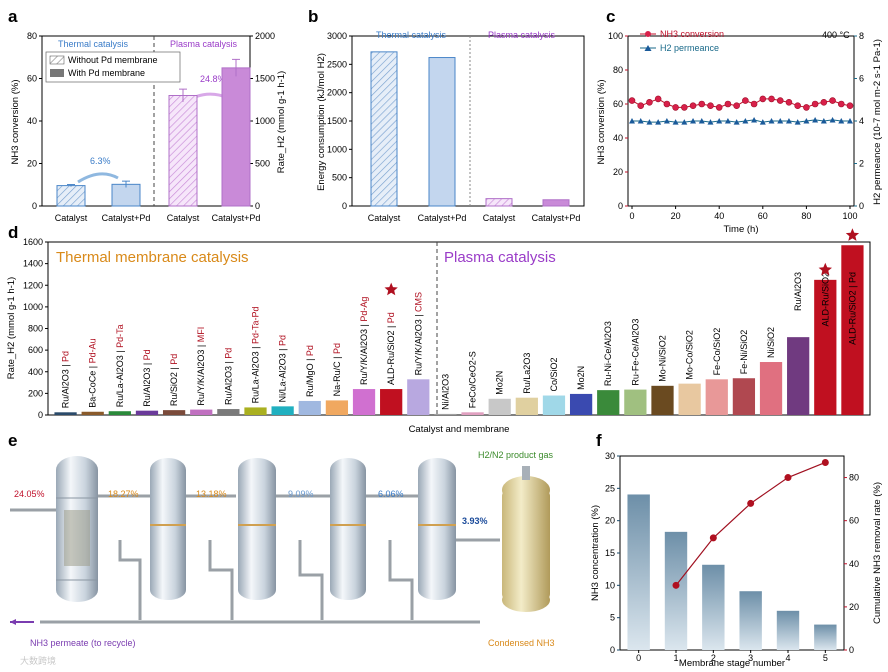  What do you see at coordinates (554, 375) in the screenshot?
I see `panel-d-bar-label: Co/SiO2` at bounding box center [554, 375].